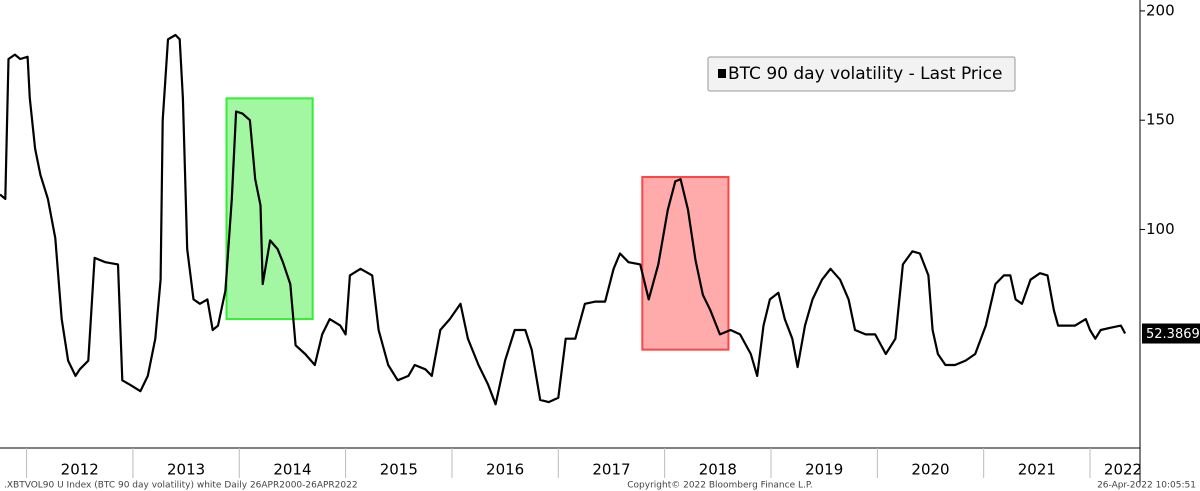 Image resolution: width=1200 pixels, height=491 pixels. I want to click on y-tick-label: 150, so click(1160, 120).